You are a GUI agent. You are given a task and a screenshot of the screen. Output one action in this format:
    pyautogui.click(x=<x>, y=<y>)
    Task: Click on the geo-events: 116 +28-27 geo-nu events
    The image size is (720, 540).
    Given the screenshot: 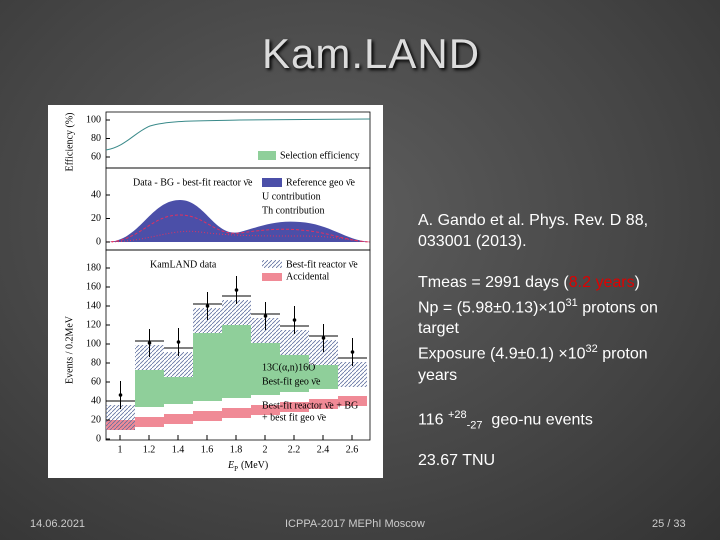 What is the action you would take?
    pyautogui.click(x=505, y=421)
    